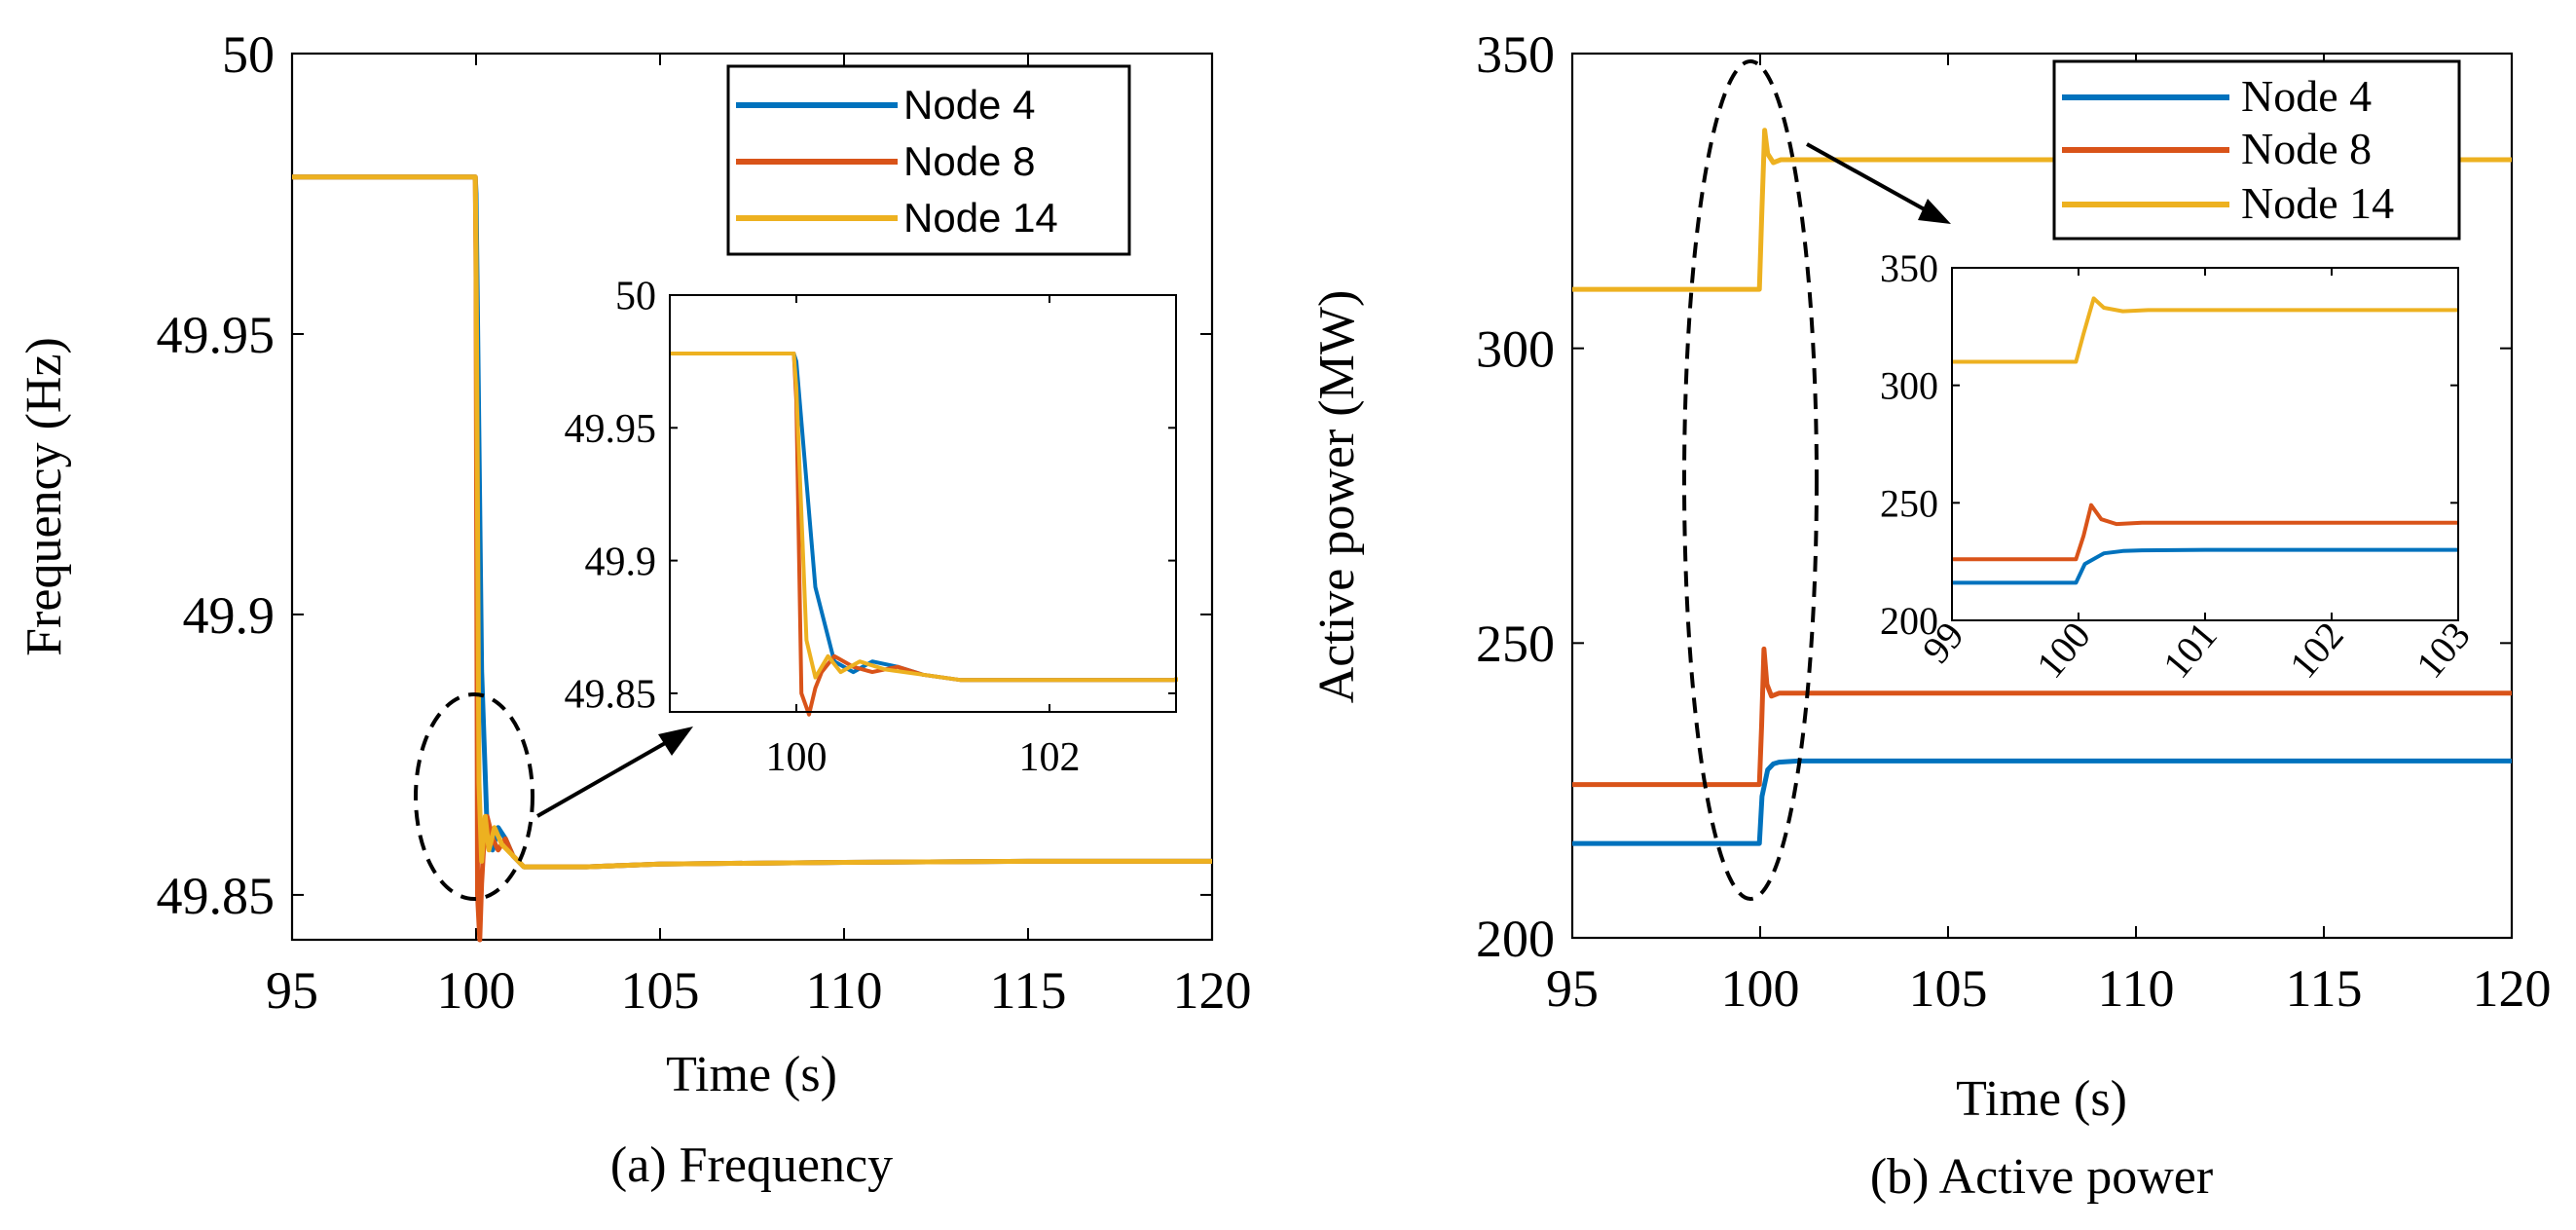 The image size is (2576, 1230). I want to click on frequency-y-tick-label: 49.85, so click(216, 896).